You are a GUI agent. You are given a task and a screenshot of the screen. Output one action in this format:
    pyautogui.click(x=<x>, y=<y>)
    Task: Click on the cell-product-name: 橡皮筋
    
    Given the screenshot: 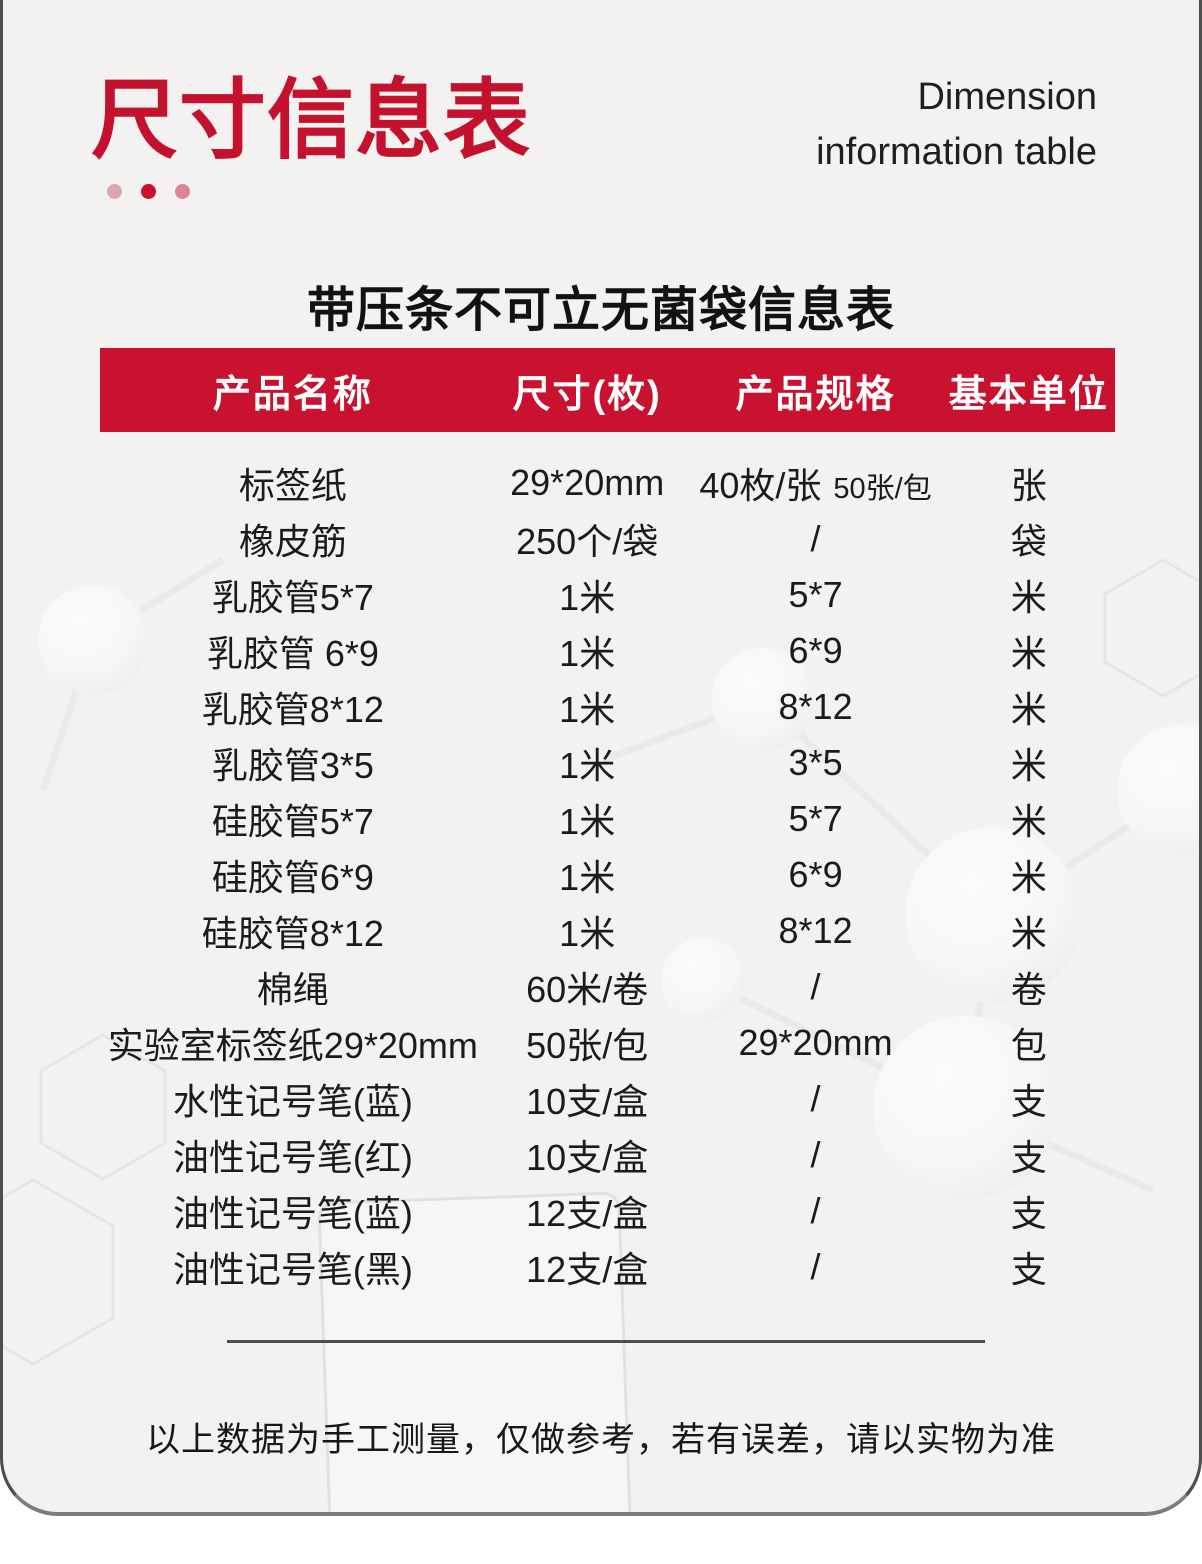 What is the action you would take?
    pyautogui.click(x=292, y=541)
    